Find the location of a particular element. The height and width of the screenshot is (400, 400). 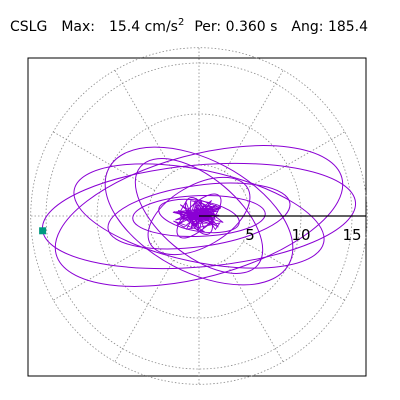

period-value: 0.360 s is located at coordinates (251, 27).